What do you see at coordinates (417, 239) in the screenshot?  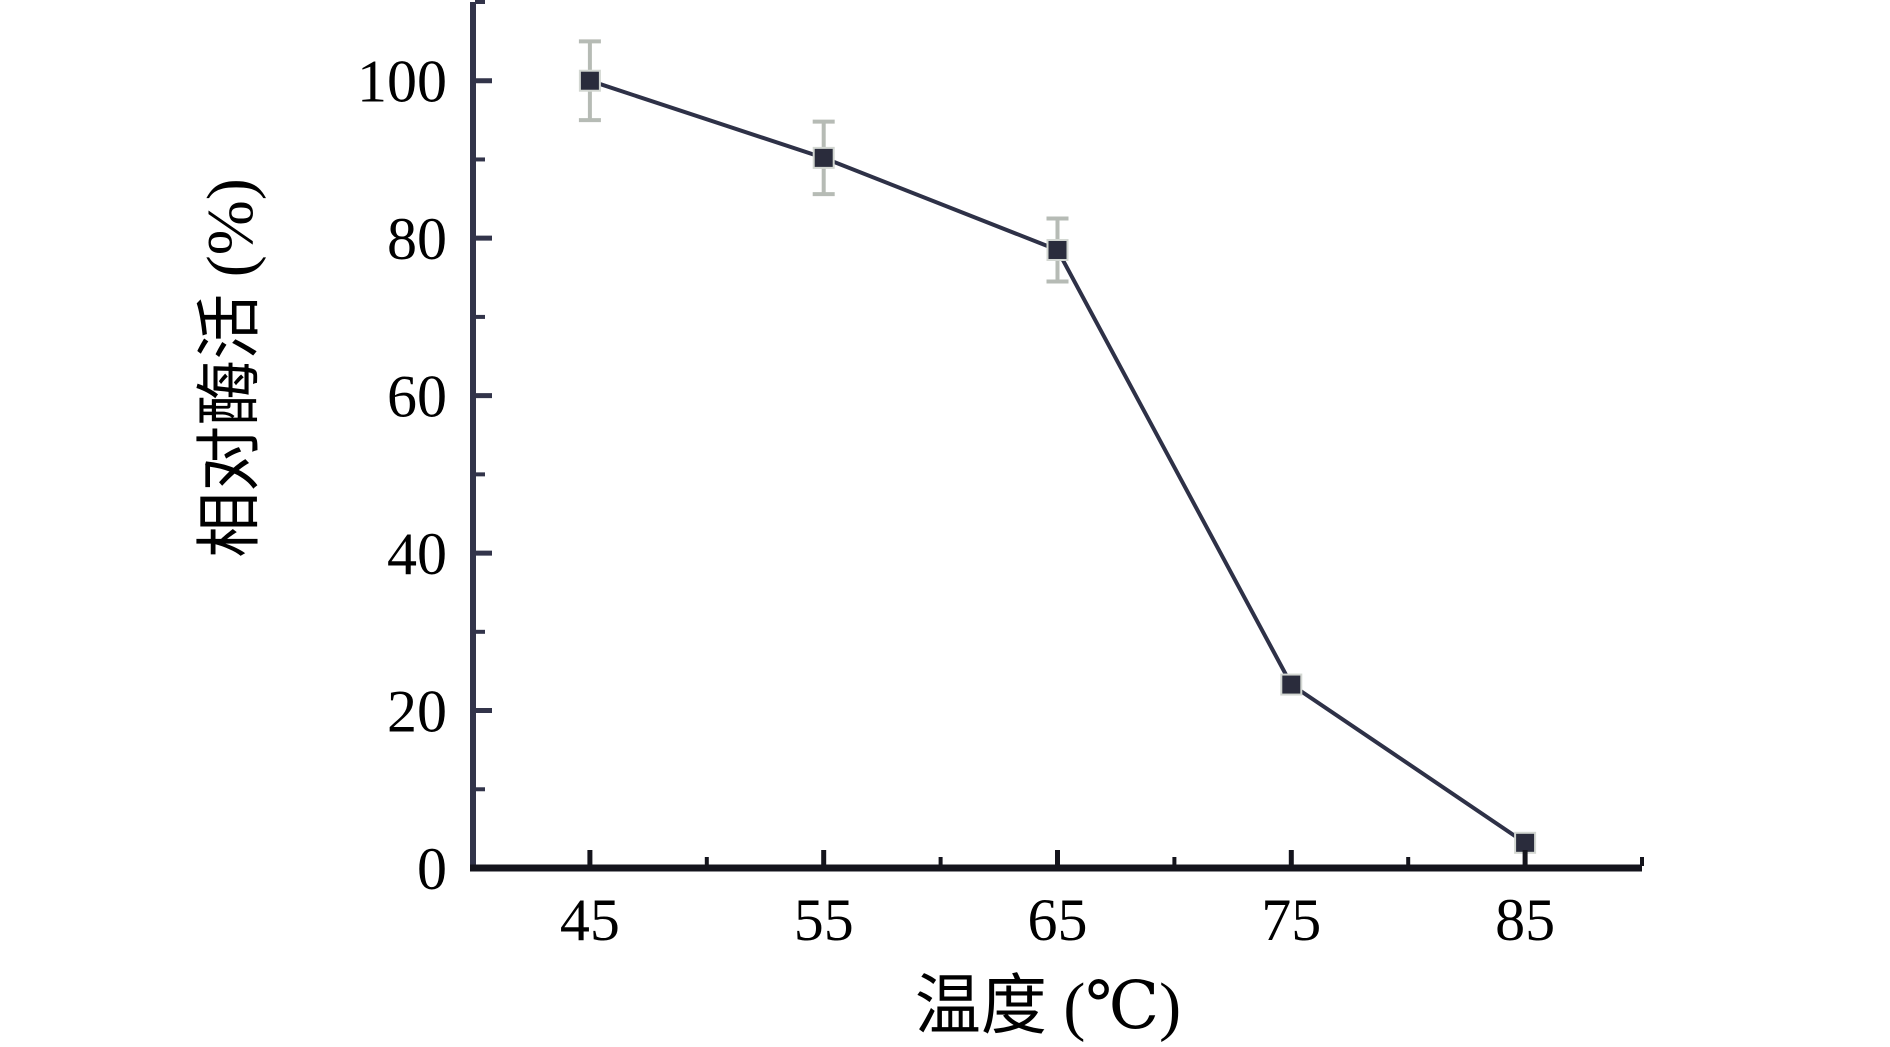 I see `y-tick-label: 80` at bounding box center [417, 239].